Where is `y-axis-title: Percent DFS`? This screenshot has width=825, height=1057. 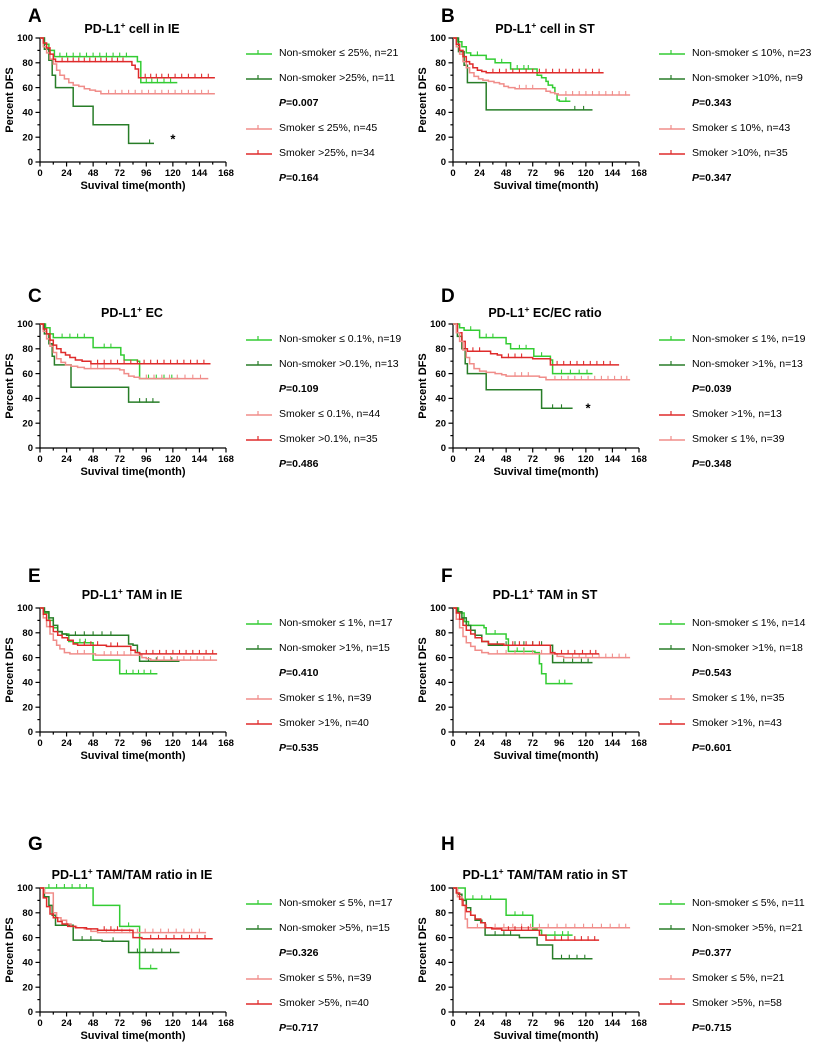 y-axis-title: Percent DFS is located at coordinates (10, 99).